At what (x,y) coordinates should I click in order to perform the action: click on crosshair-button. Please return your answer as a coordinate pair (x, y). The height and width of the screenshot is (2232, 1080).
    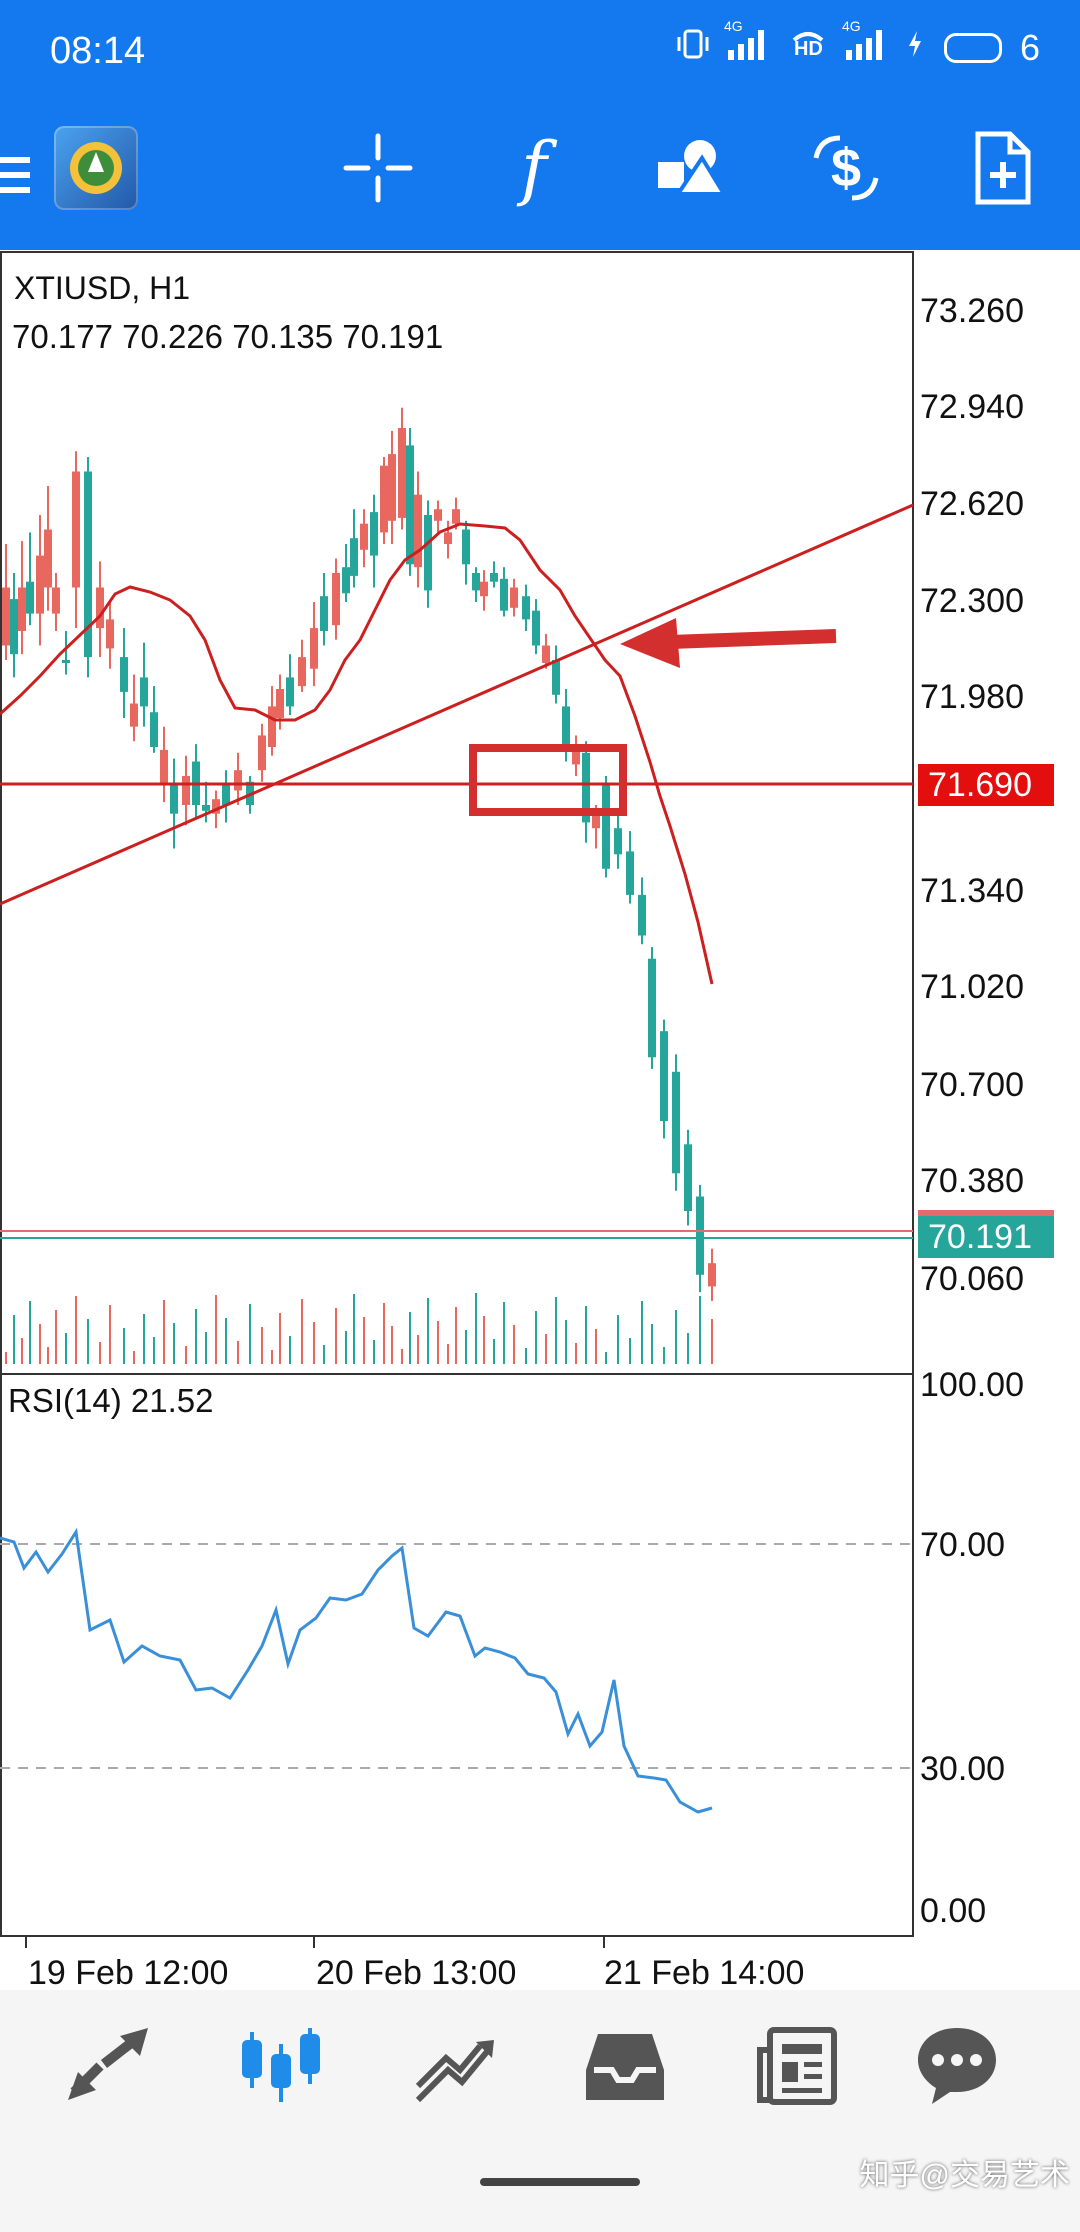
    Looking at the image, I should click on (378, 168).